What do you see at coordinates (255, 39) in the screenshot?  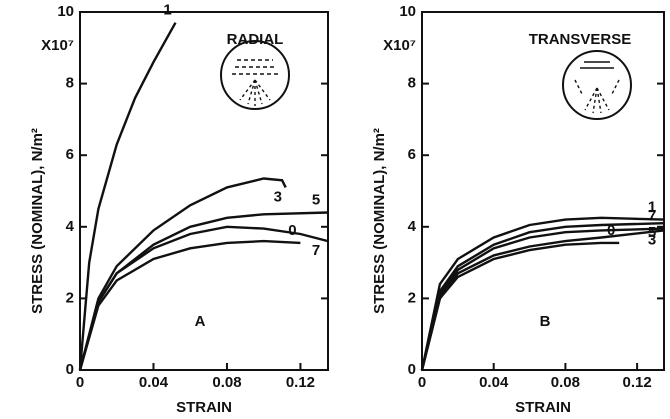 I see `orientation-label: RADIAL` at bounding box center [255, 39].